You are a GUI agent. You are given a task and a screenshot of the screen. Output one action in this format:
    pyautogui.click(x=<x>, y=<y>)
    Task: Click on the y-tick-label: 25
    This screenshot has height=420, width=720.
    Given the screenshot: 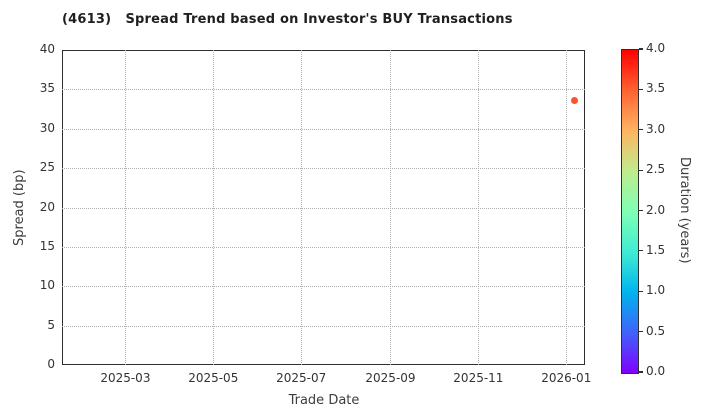 What is the action you would take?
    pyautogui.click(x=47, y=167)
    